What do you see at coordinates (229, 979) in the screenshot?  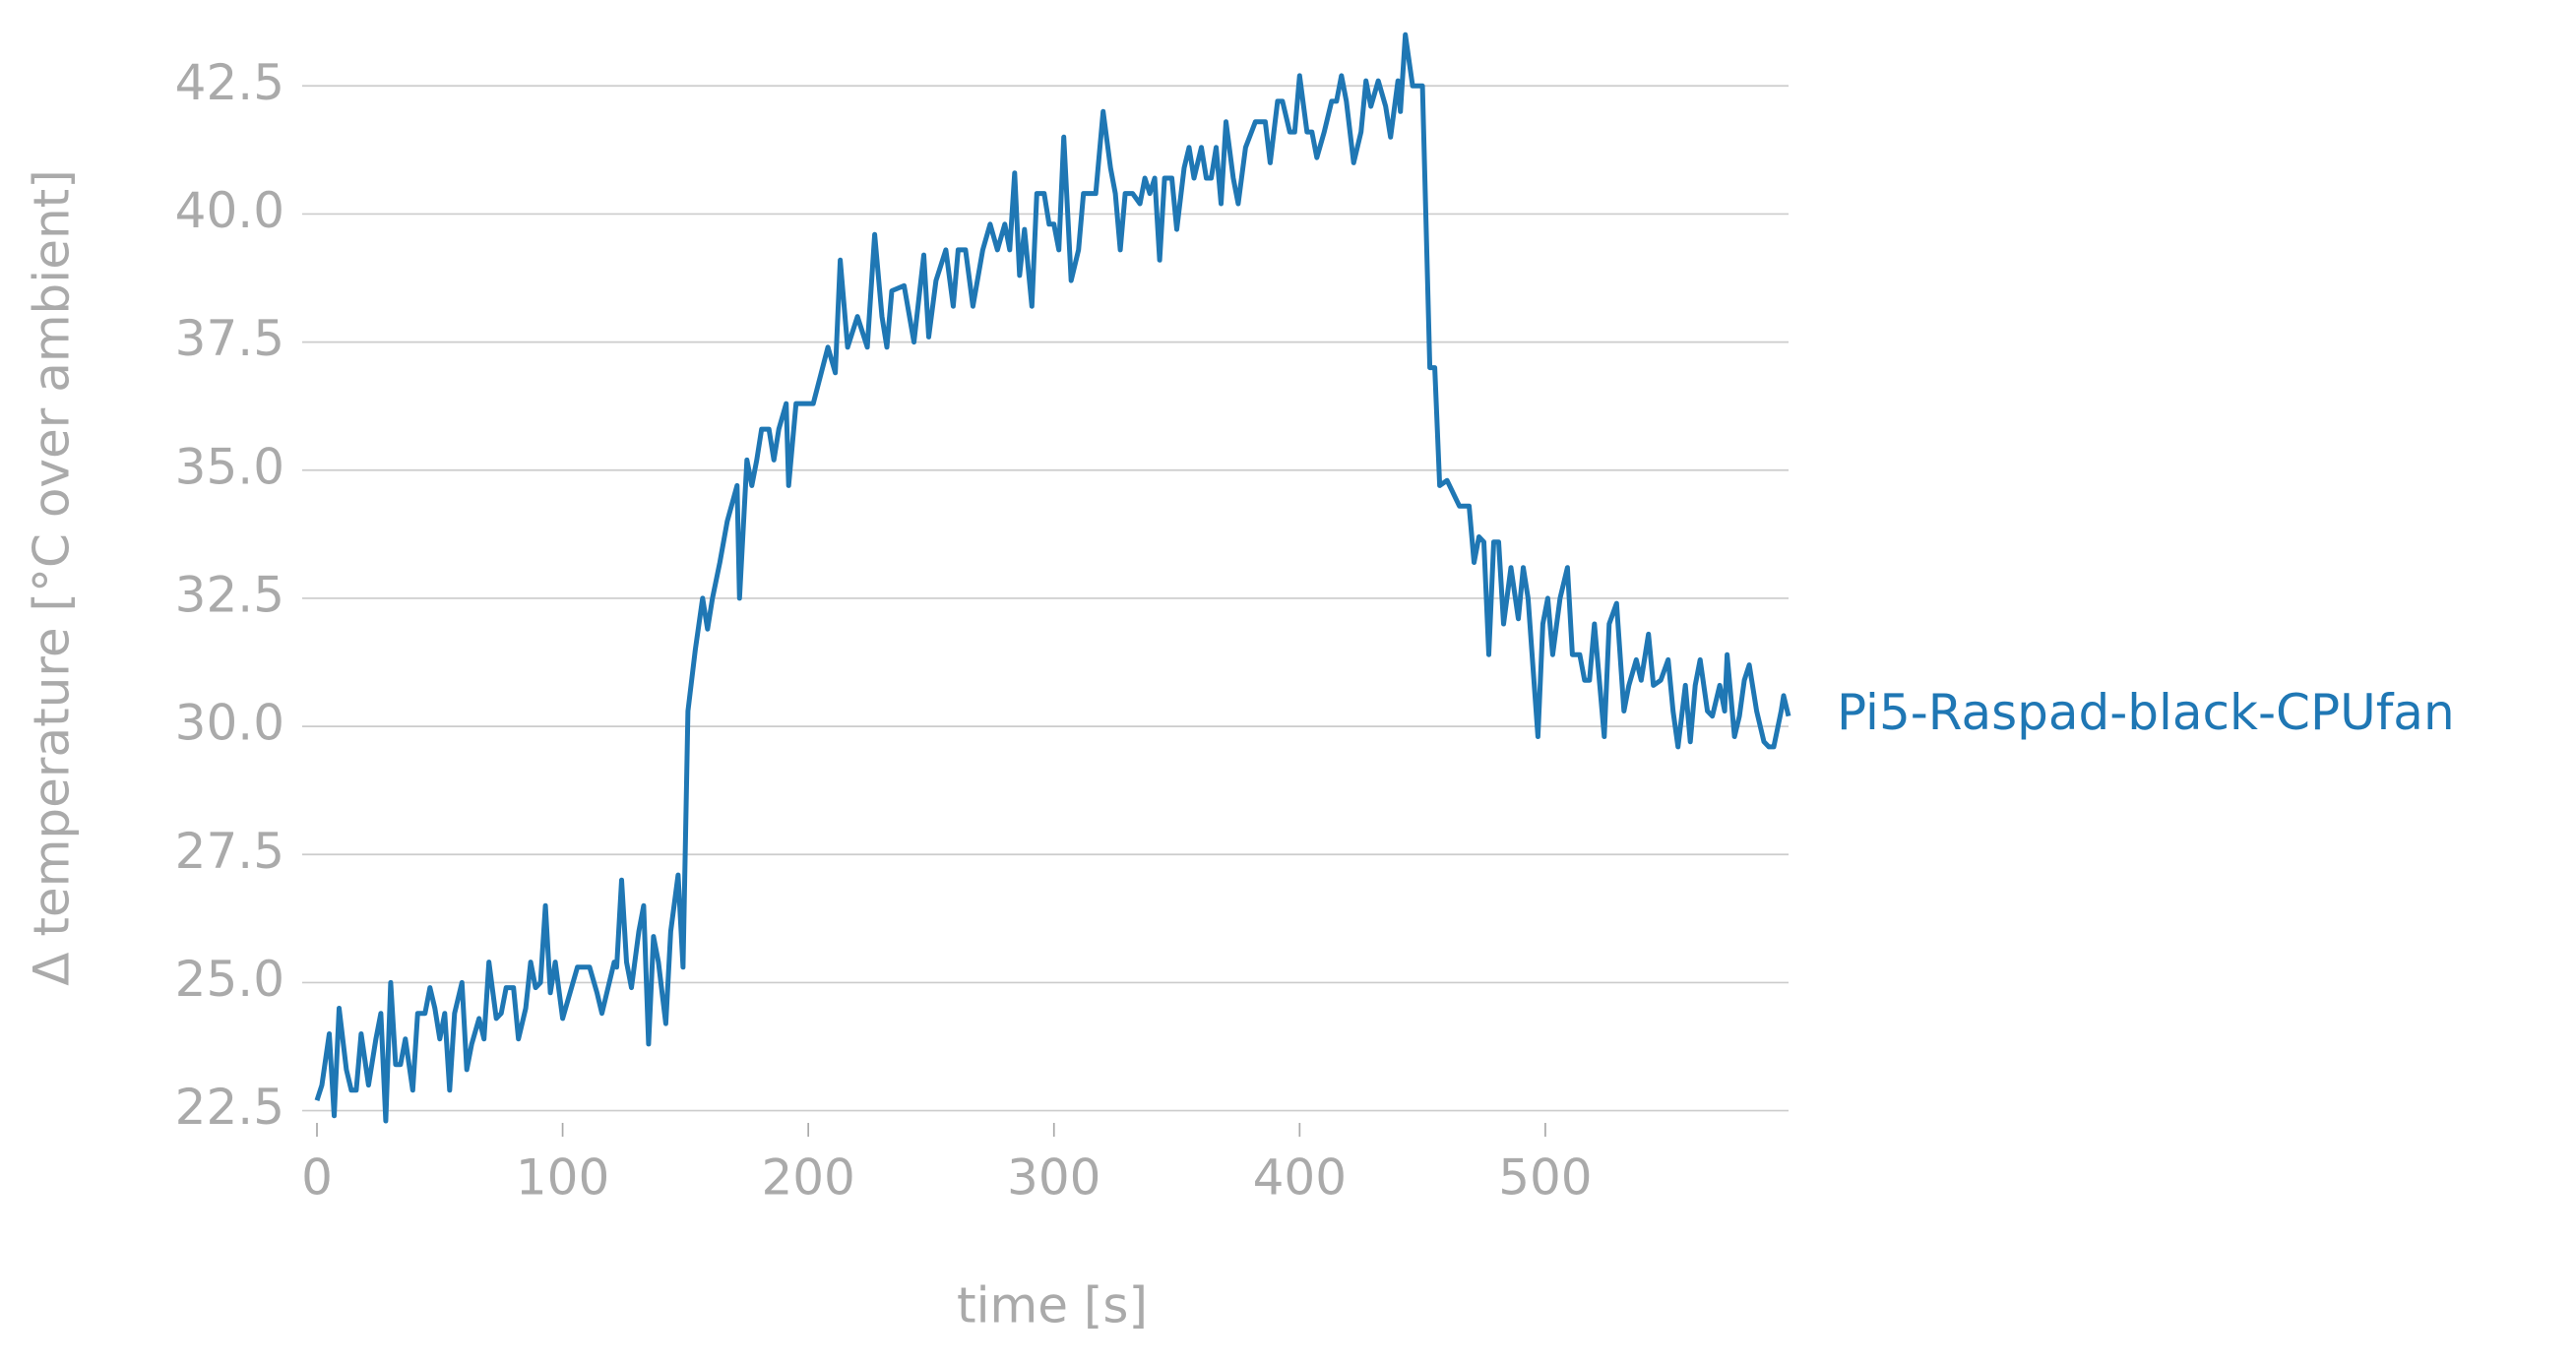 I see `y-tick-label: 25.0` at bounding box center [229, 979].